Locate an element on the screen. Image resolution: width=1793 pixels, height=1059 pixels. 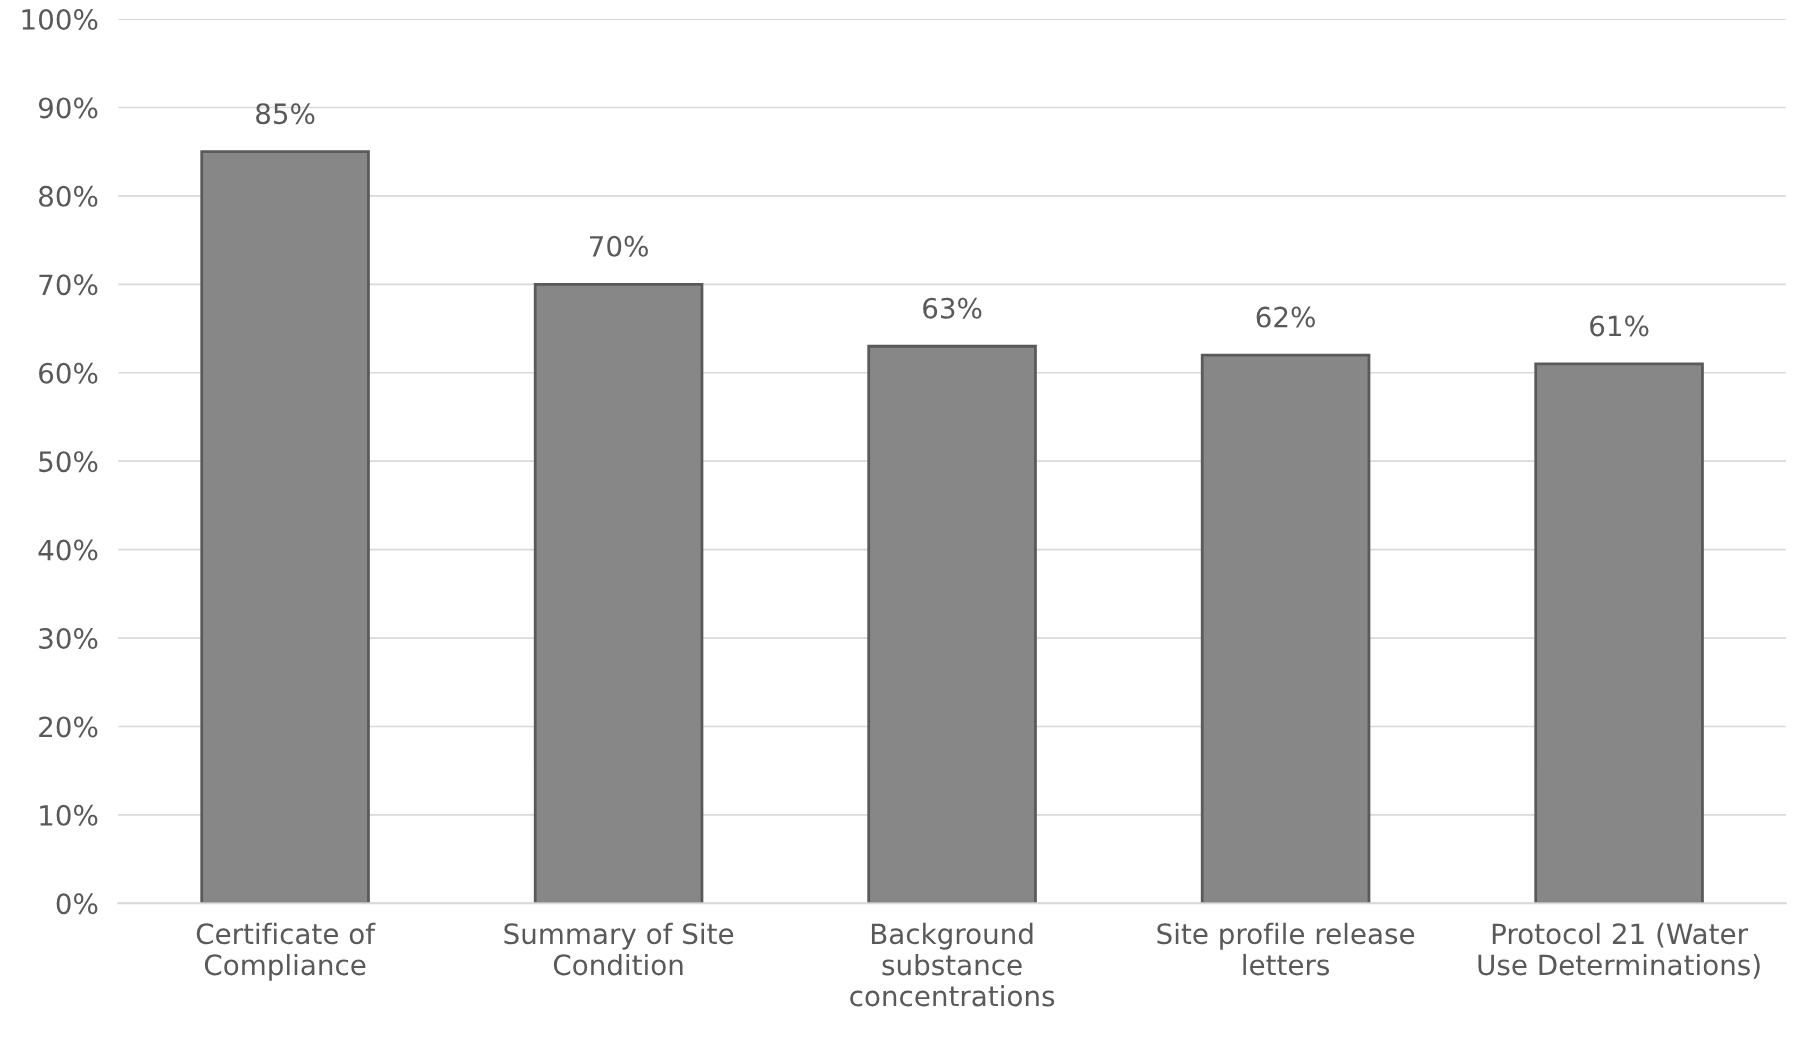
y-tick-label: 40% is located at coordinates (68, 550).